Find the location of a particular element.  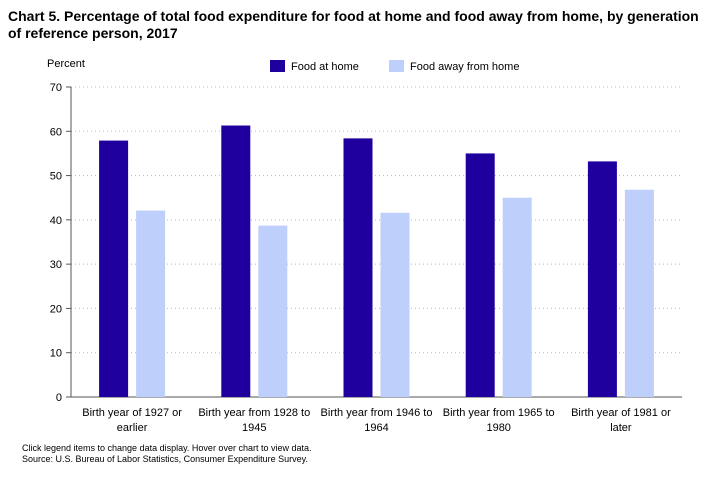

x-category-label: 1980 is located at coordinates (498, 428).